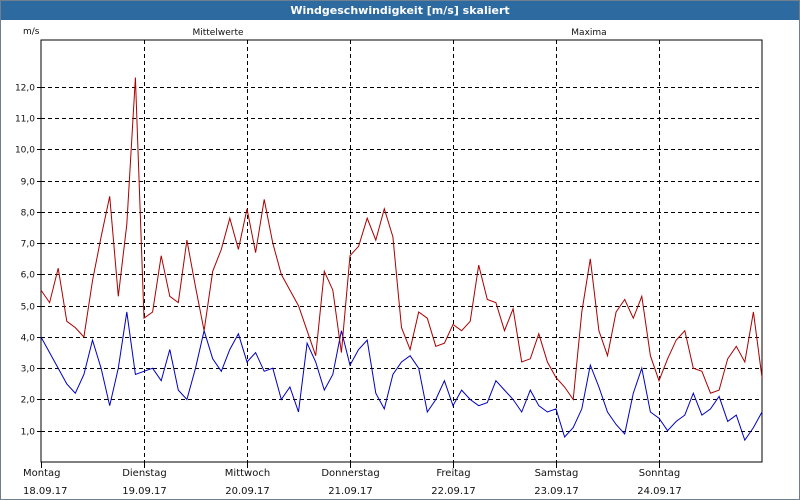 This screenshot has width=800, height=500. I want to click on y-tick-label: 6,0, so click(28, 276).